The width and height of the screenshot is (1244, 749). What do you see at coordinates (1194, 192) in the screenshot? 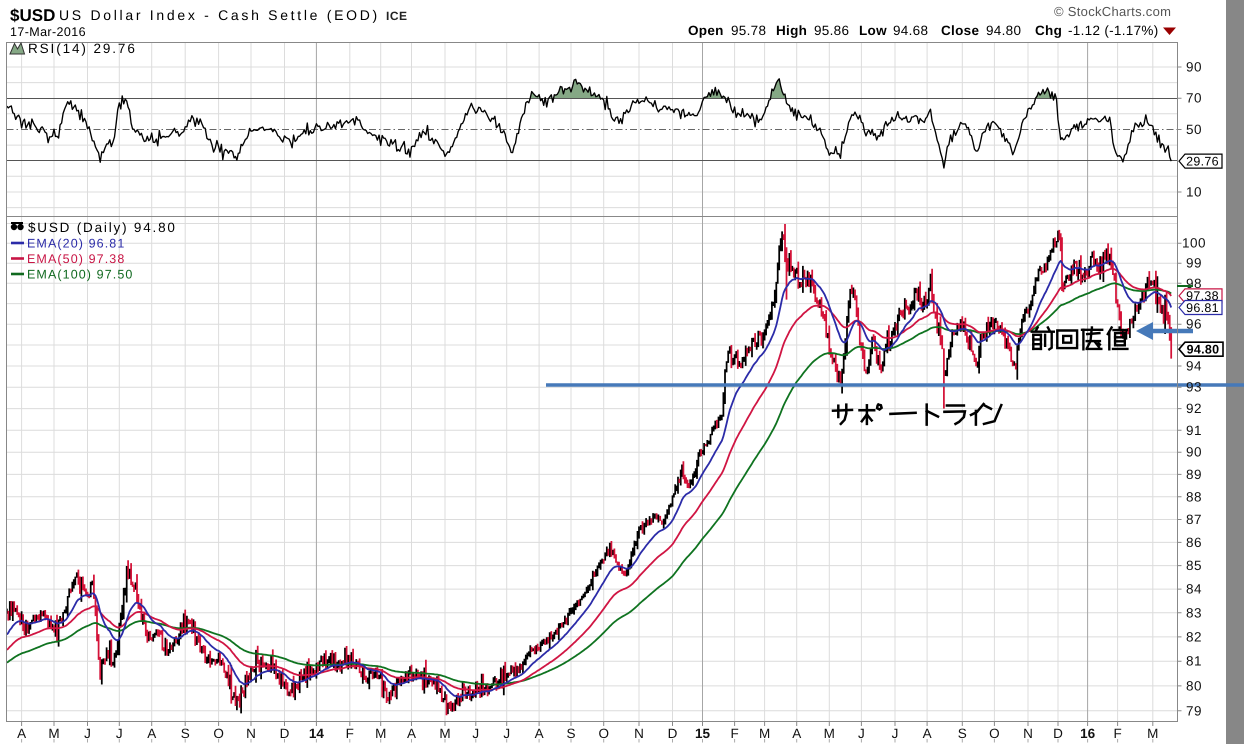
I see `svg-text: 10` at bounding box center [1194, 192].